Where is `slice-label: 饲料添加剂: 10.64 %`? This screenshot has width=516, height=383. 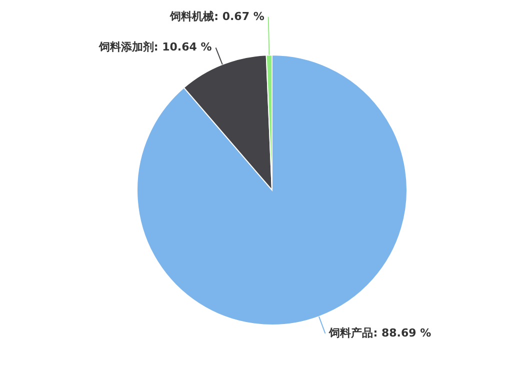 slice-label: 饲料添加剂: 10.64 % is located at coordinates (155, 47).